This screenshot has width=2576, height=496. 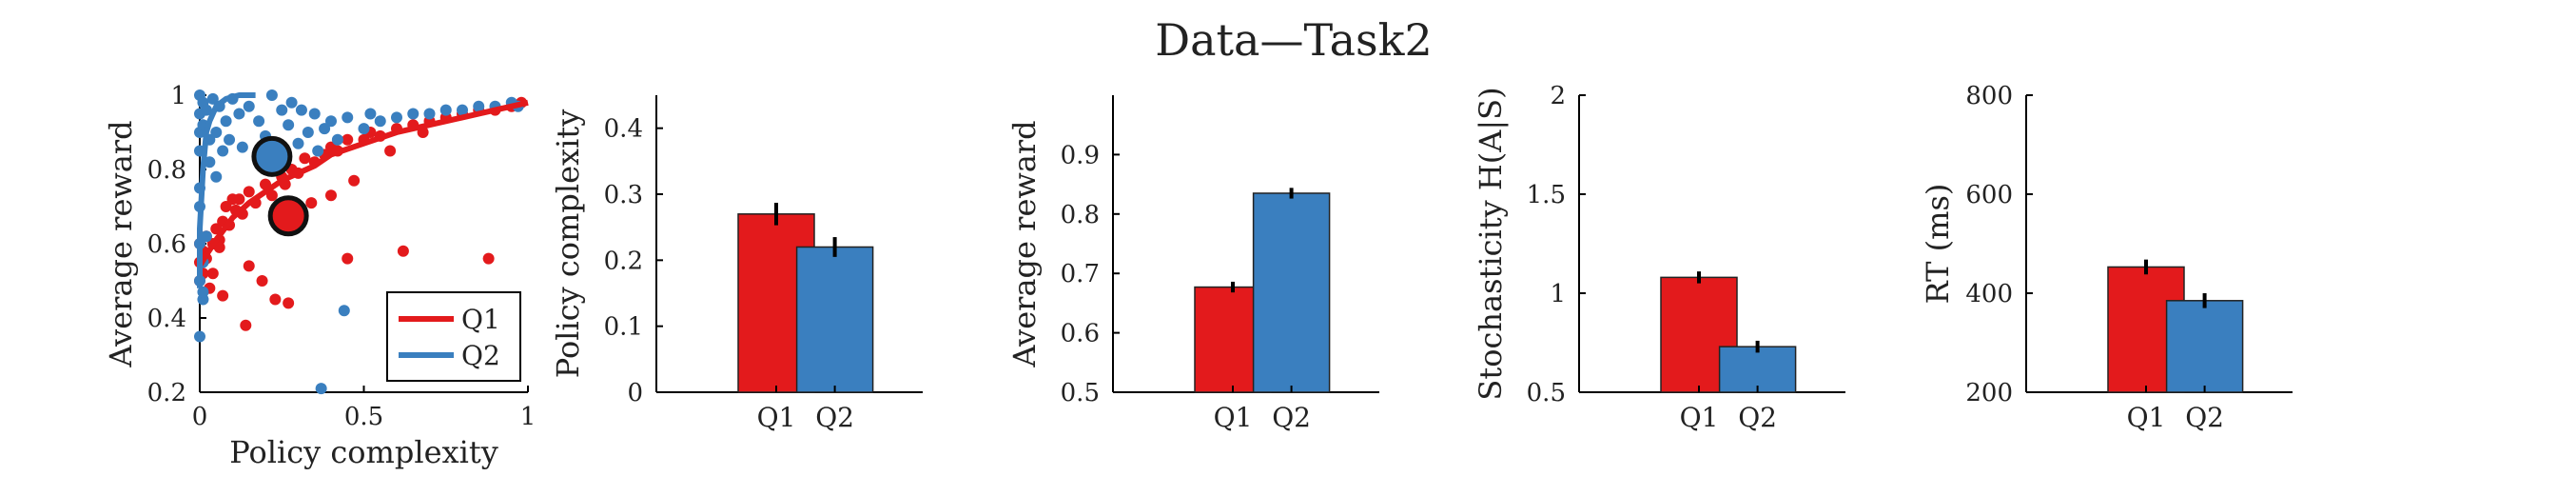 I want to click on y-tick-label: 200, so click(x=1989, y=393).